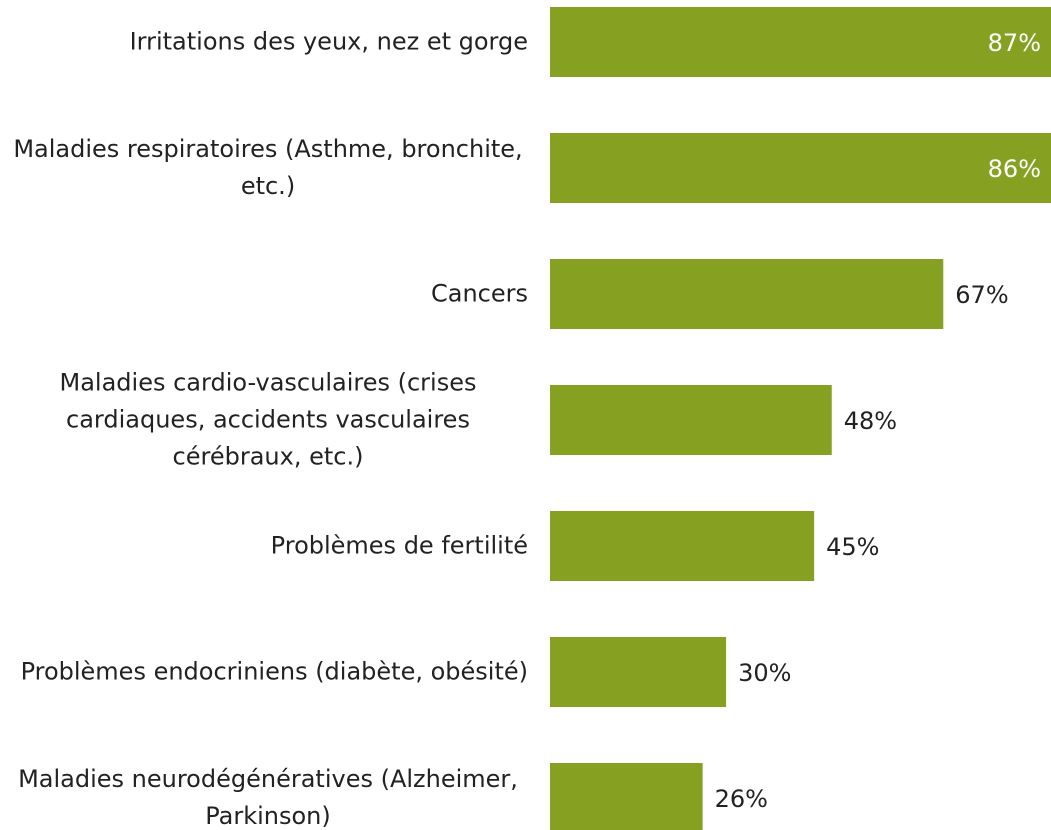  What do you see at coordinates (1014, 43) in the screenshot?
I see `value-label: 87%` at bounding box center [1014, 43].